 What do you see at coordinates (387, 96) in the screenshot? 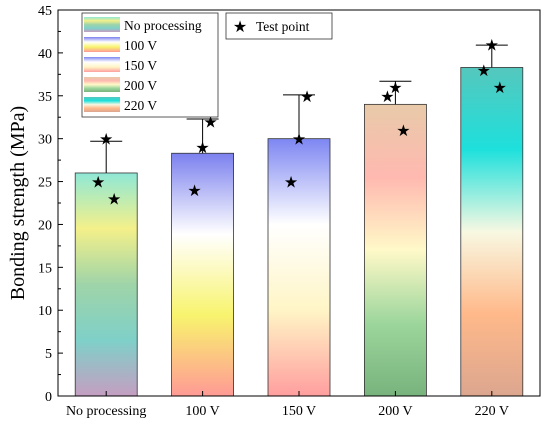
I see `test-point-4-2: ★` at bounding box center [387, 96].